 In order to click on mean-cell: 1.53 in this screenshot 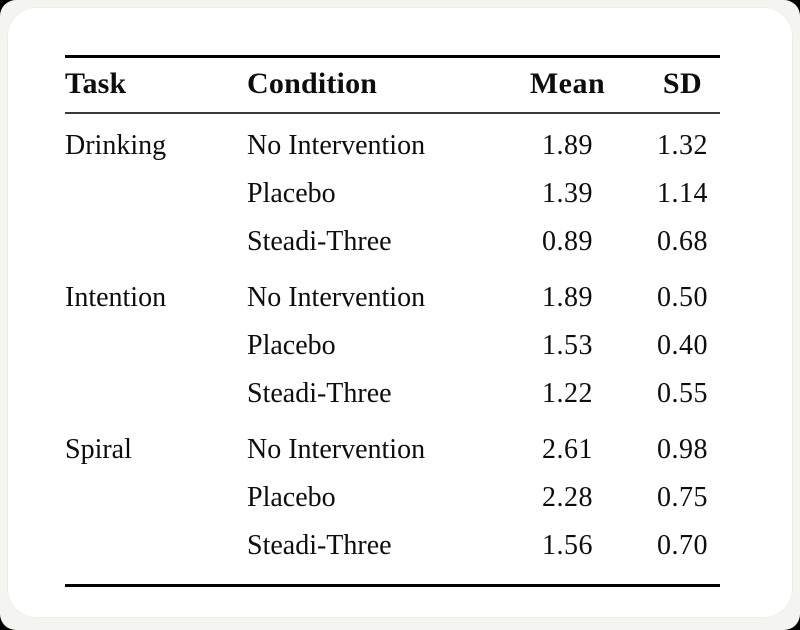, I will do `click(567, 345)`.